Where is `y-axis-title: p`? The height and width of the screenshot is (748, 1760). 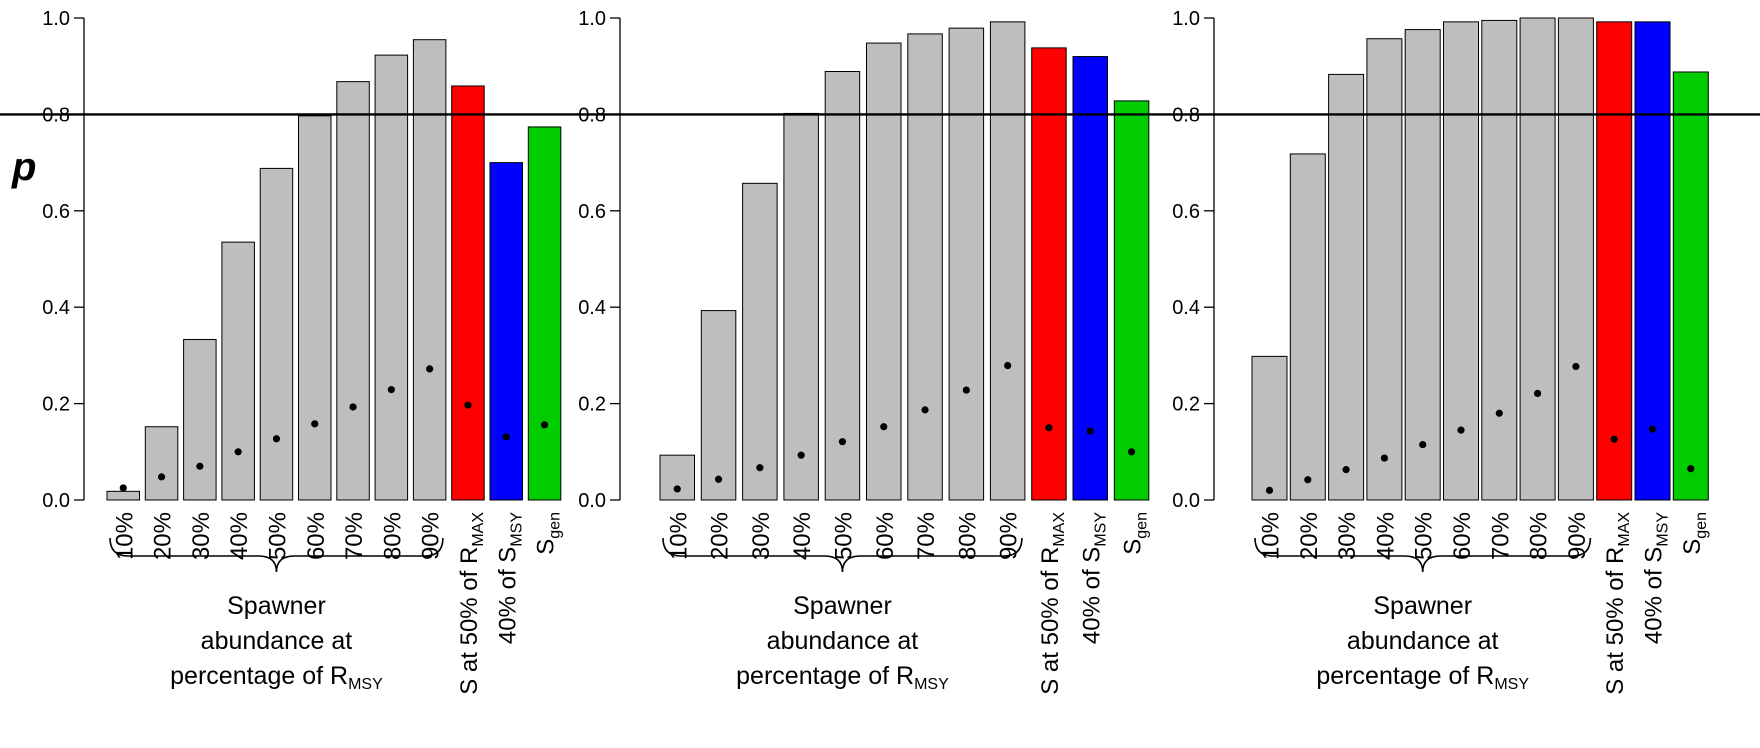
y-axis-title: p is located at coordinates (23, 167).